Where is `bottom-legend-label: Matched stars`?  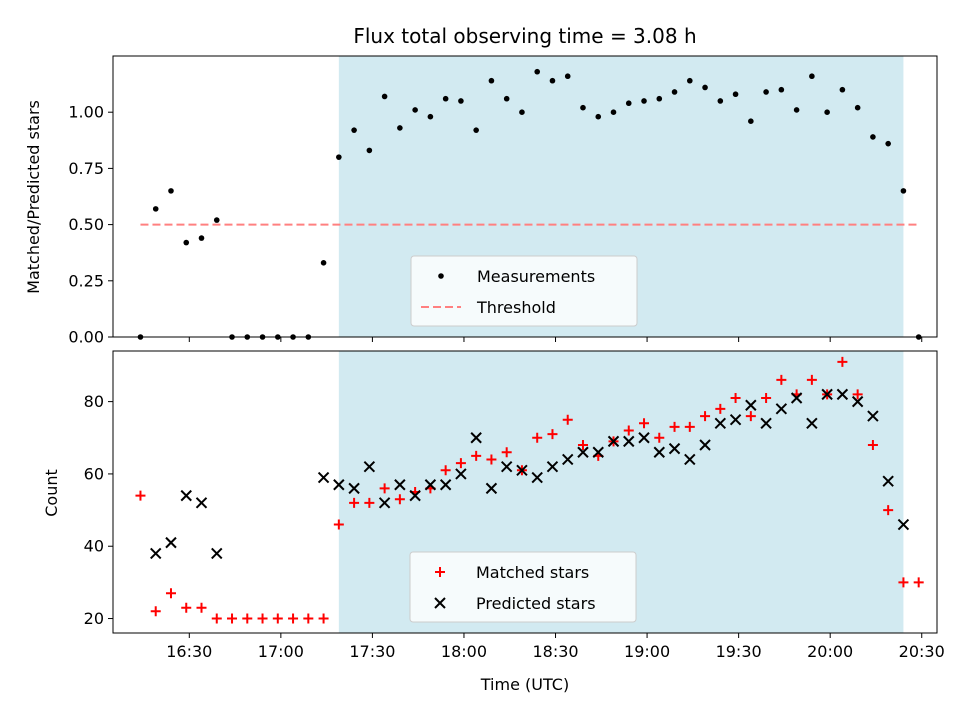 bottom-legend-label: Matched stars is located at coordinates (532, 572).